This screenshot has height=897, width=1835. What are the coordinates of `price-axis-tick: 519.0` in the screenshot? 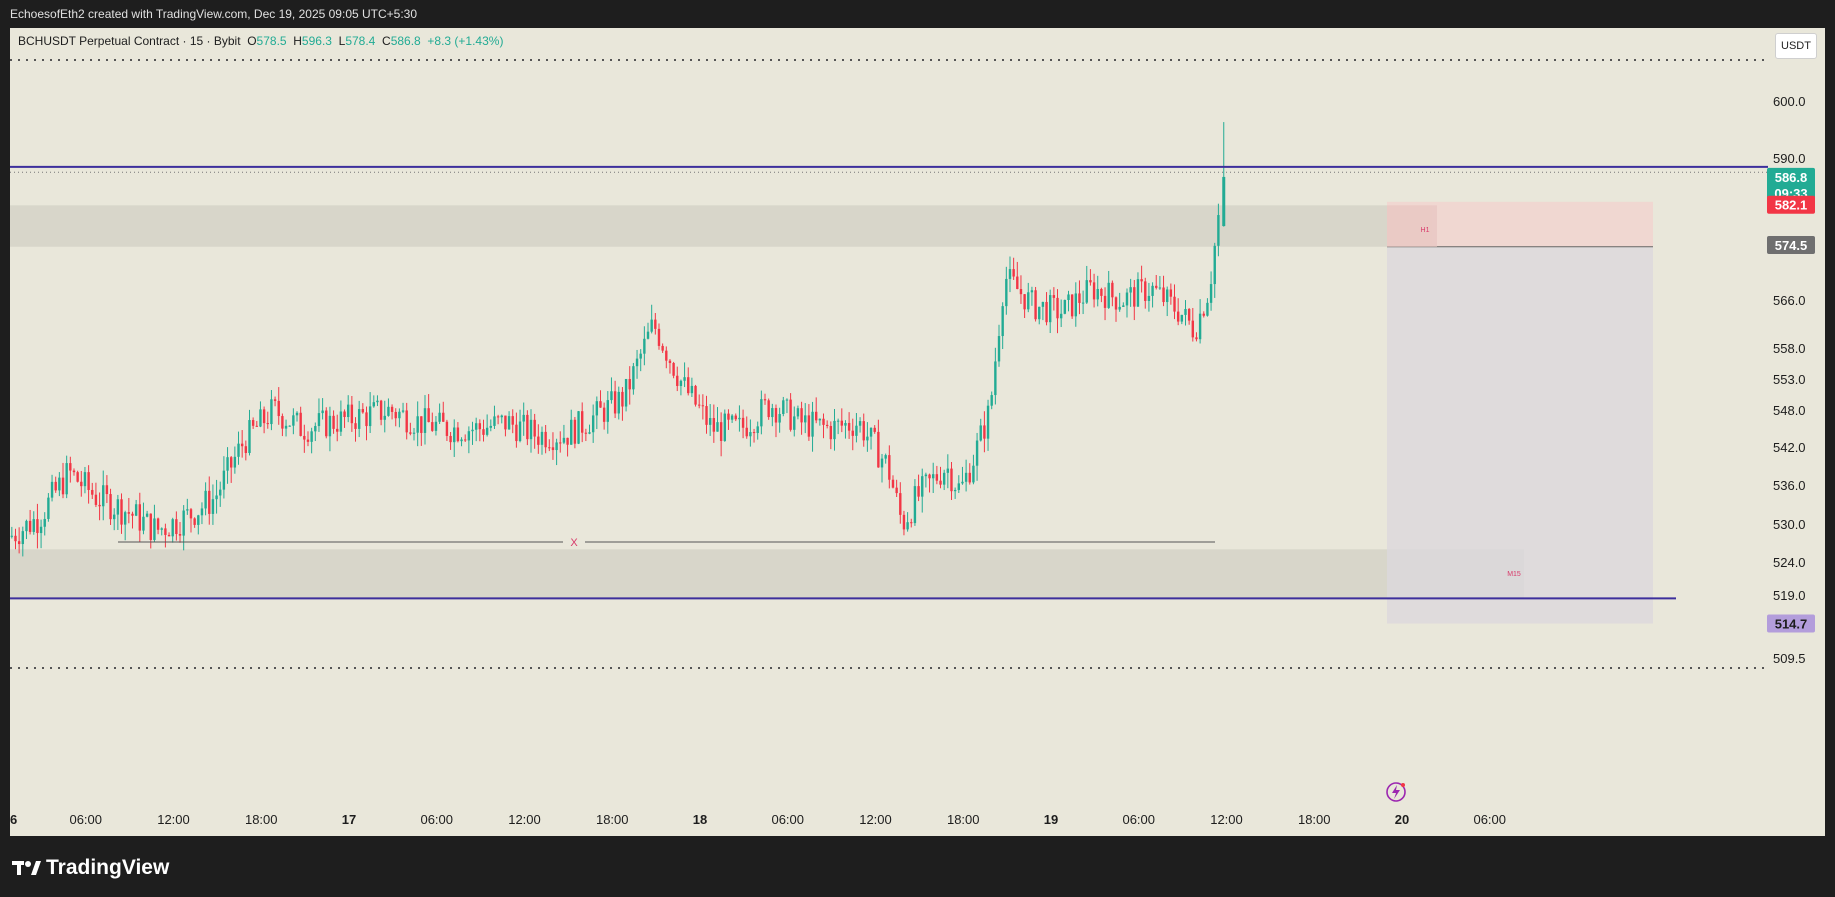 It's located at (1789, 595).